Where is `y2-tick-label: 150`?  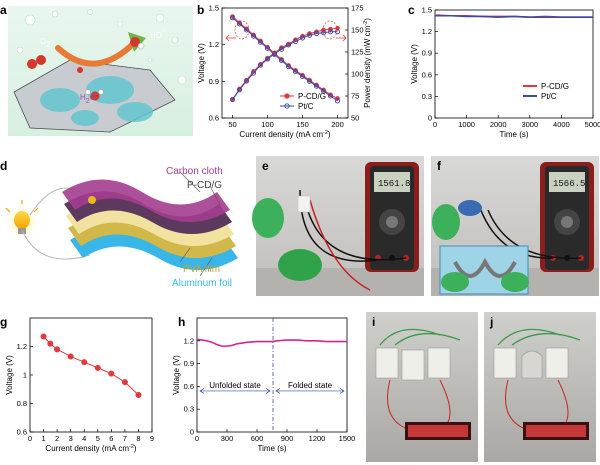
y2-tick-label: 150 is located at coordinates (357, 30).